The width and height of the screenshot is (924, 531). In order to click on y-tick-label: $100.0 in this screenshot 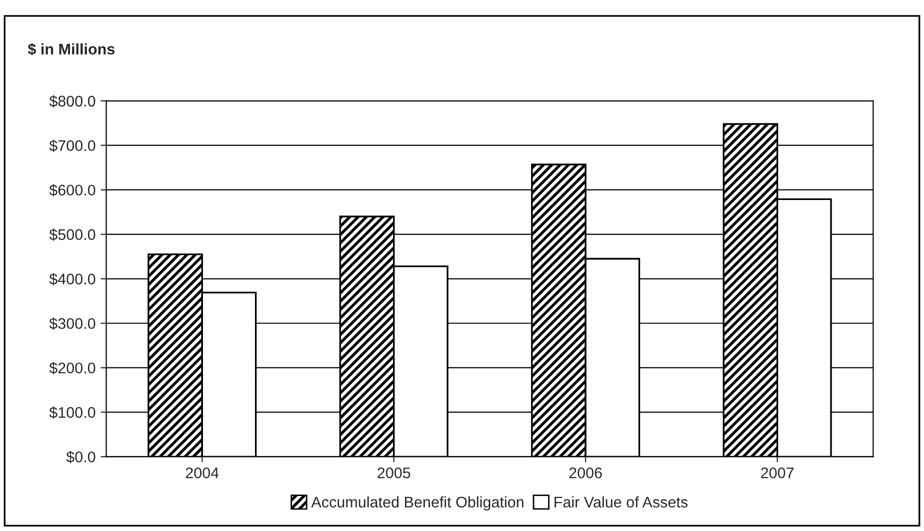, I will do `click(72, 412)`.